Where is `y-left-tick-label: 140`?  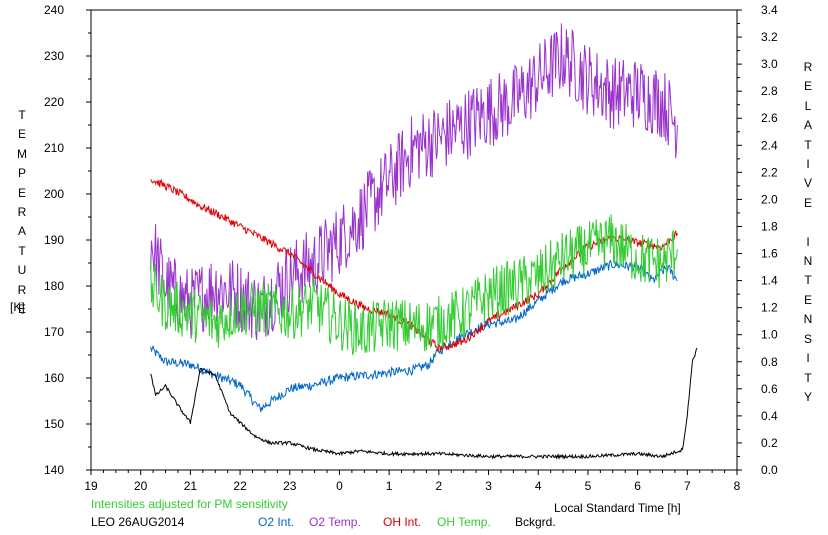 y-left-tick-label: 140 is located at coordinates (54, 470).